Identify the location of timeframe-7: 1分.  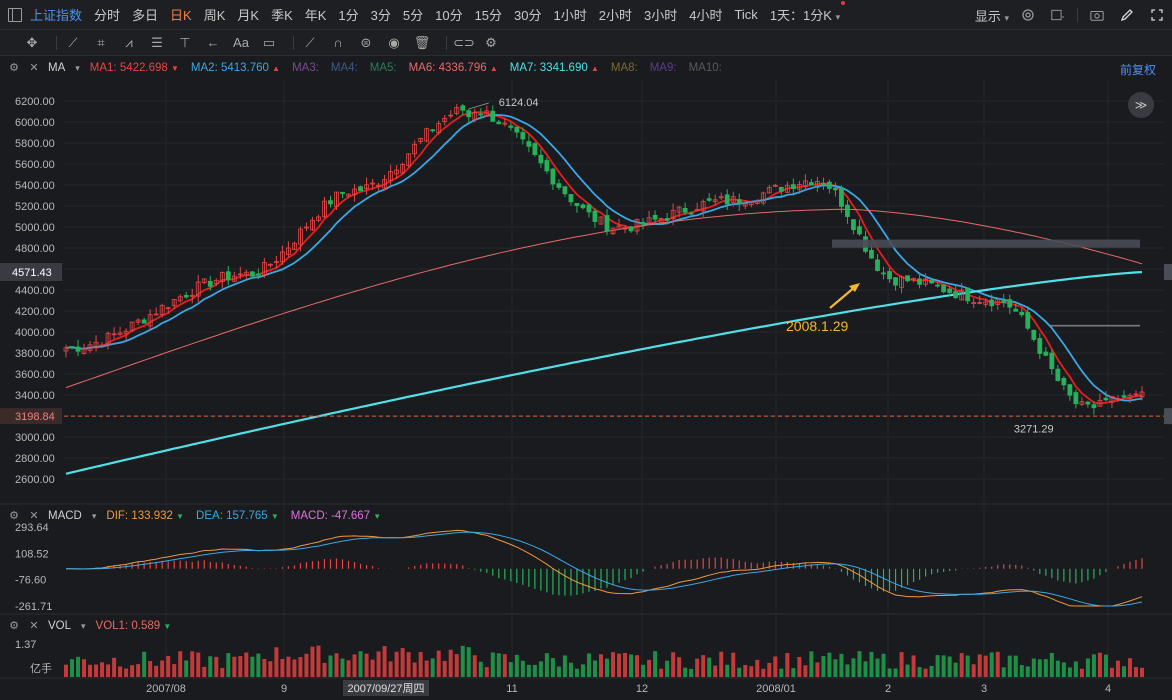
(348, 15).